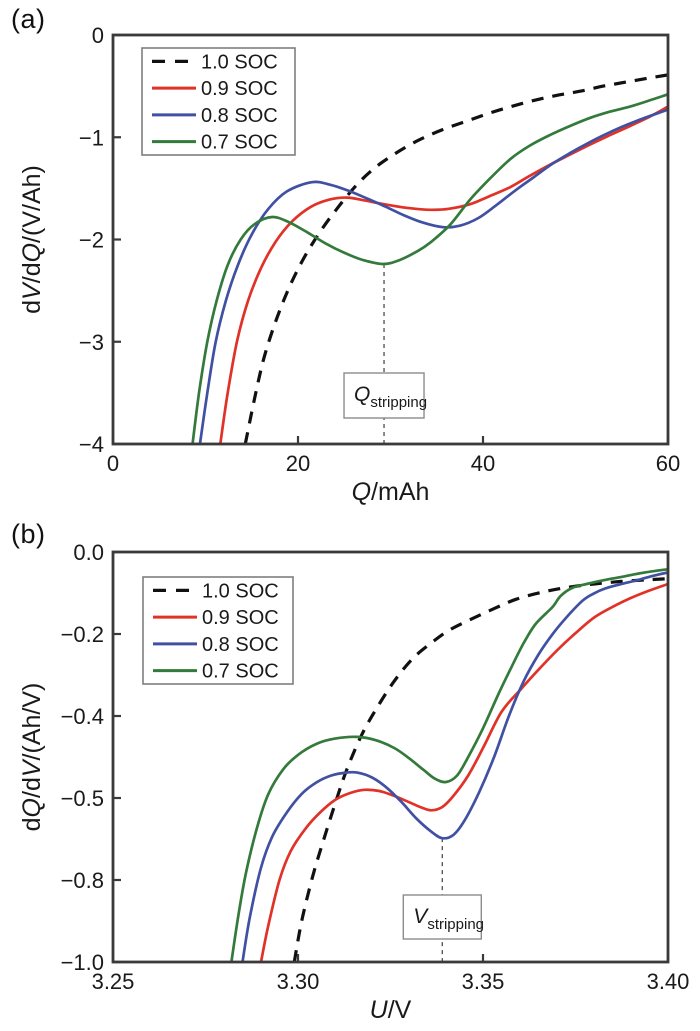  What do you see at coordinates (32, 757) in the screenshot?
I see `y-axis-title: dQ/dV/(Ah/V)` at bounding box center [32, 757].